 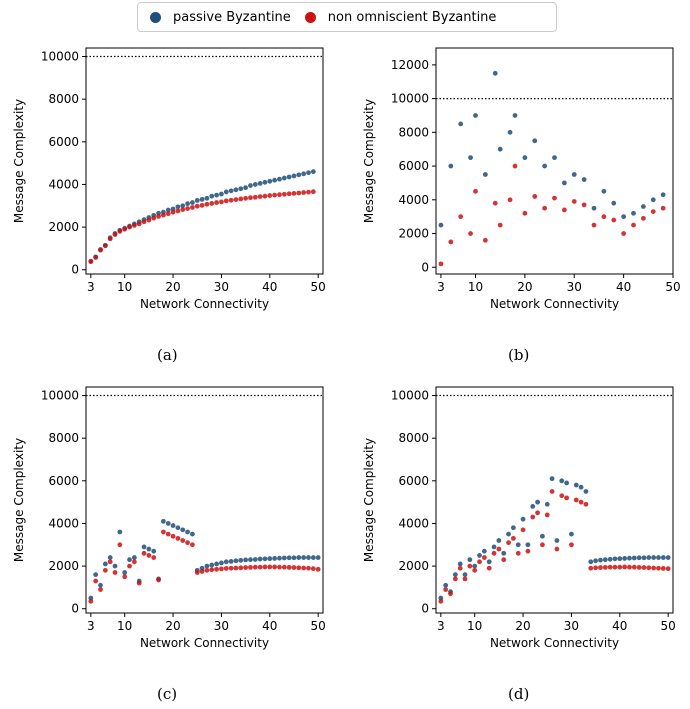 What do you see at coordinates (75, 270) in the screenshot?
I see `y-tick-label: 0` at bounding box center [75, 270].